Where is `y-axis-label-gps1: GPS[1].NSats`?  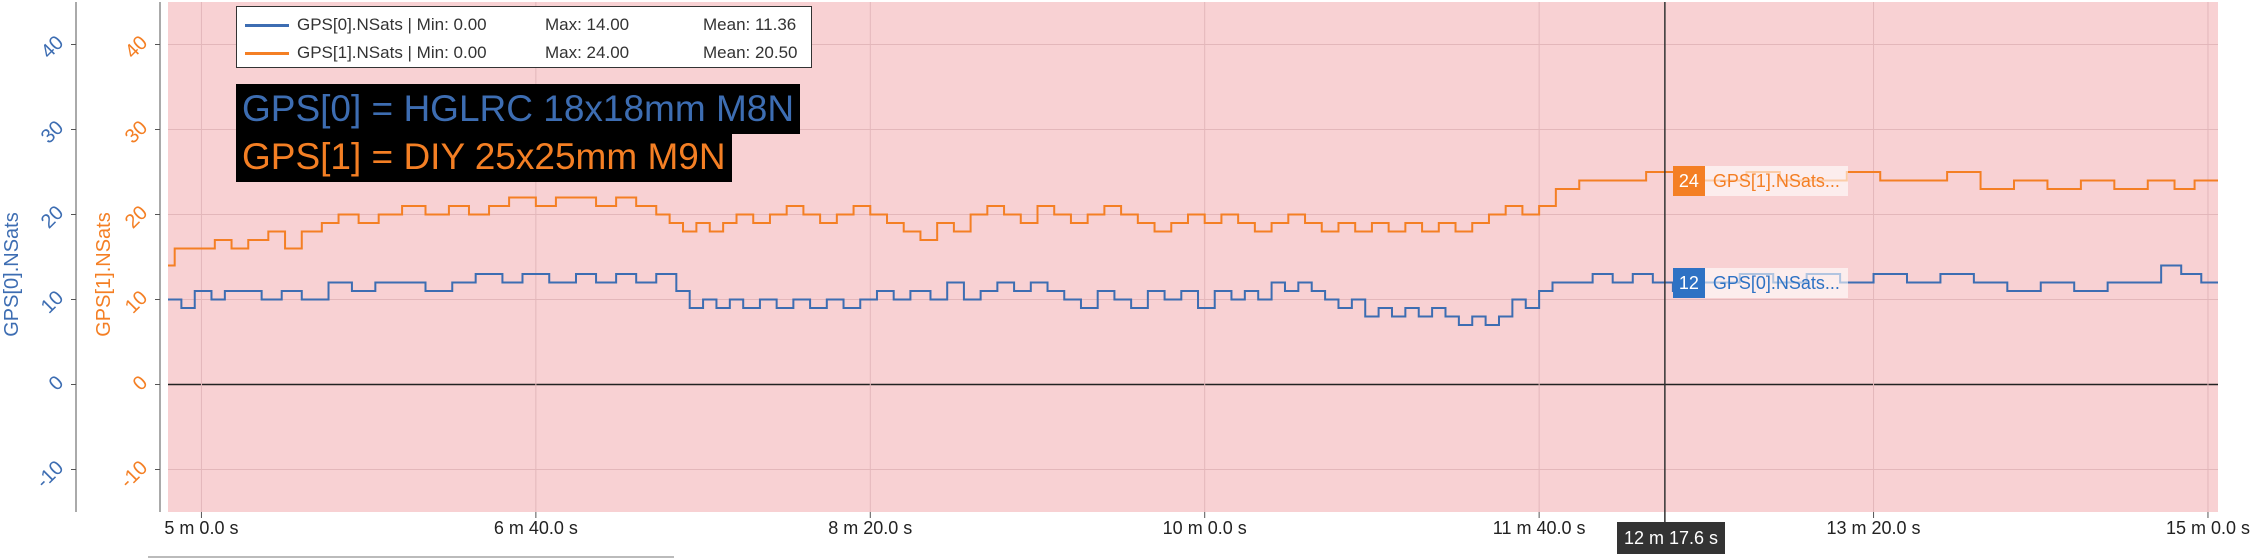 y-axis-label-gps1: GPS[1].NSats is located at coordinates (103, 274).